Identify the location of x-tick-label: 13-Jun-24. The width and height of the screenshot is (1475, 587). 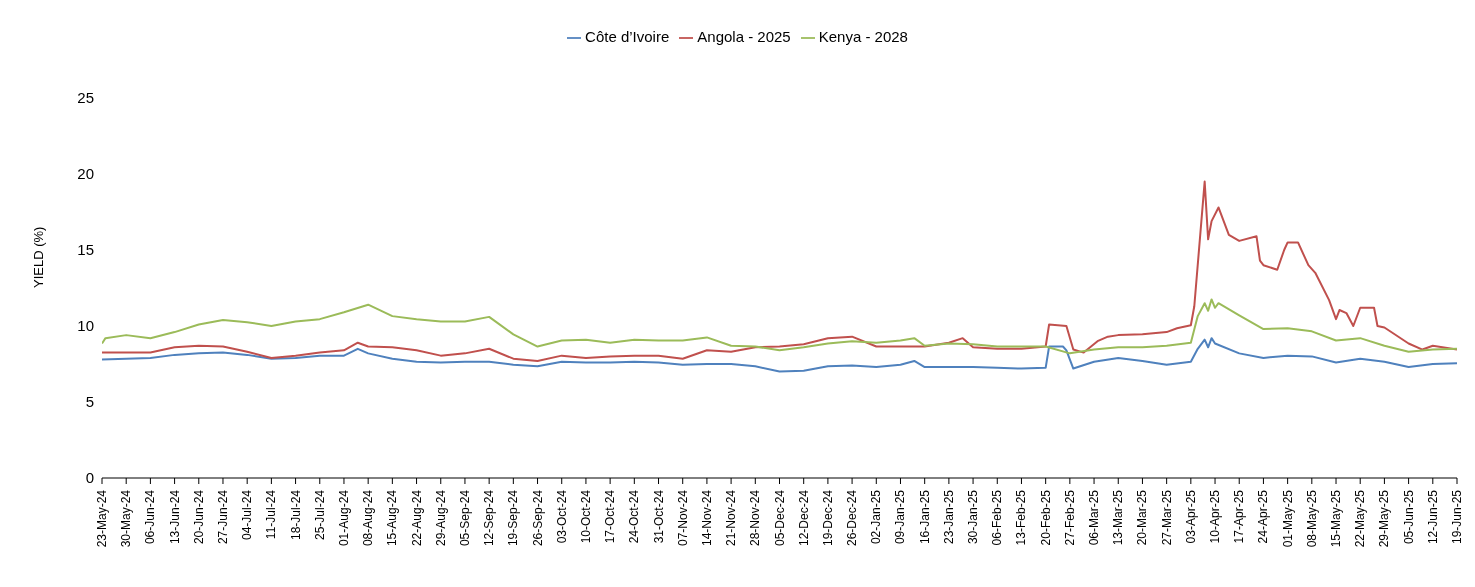
(174, 517).